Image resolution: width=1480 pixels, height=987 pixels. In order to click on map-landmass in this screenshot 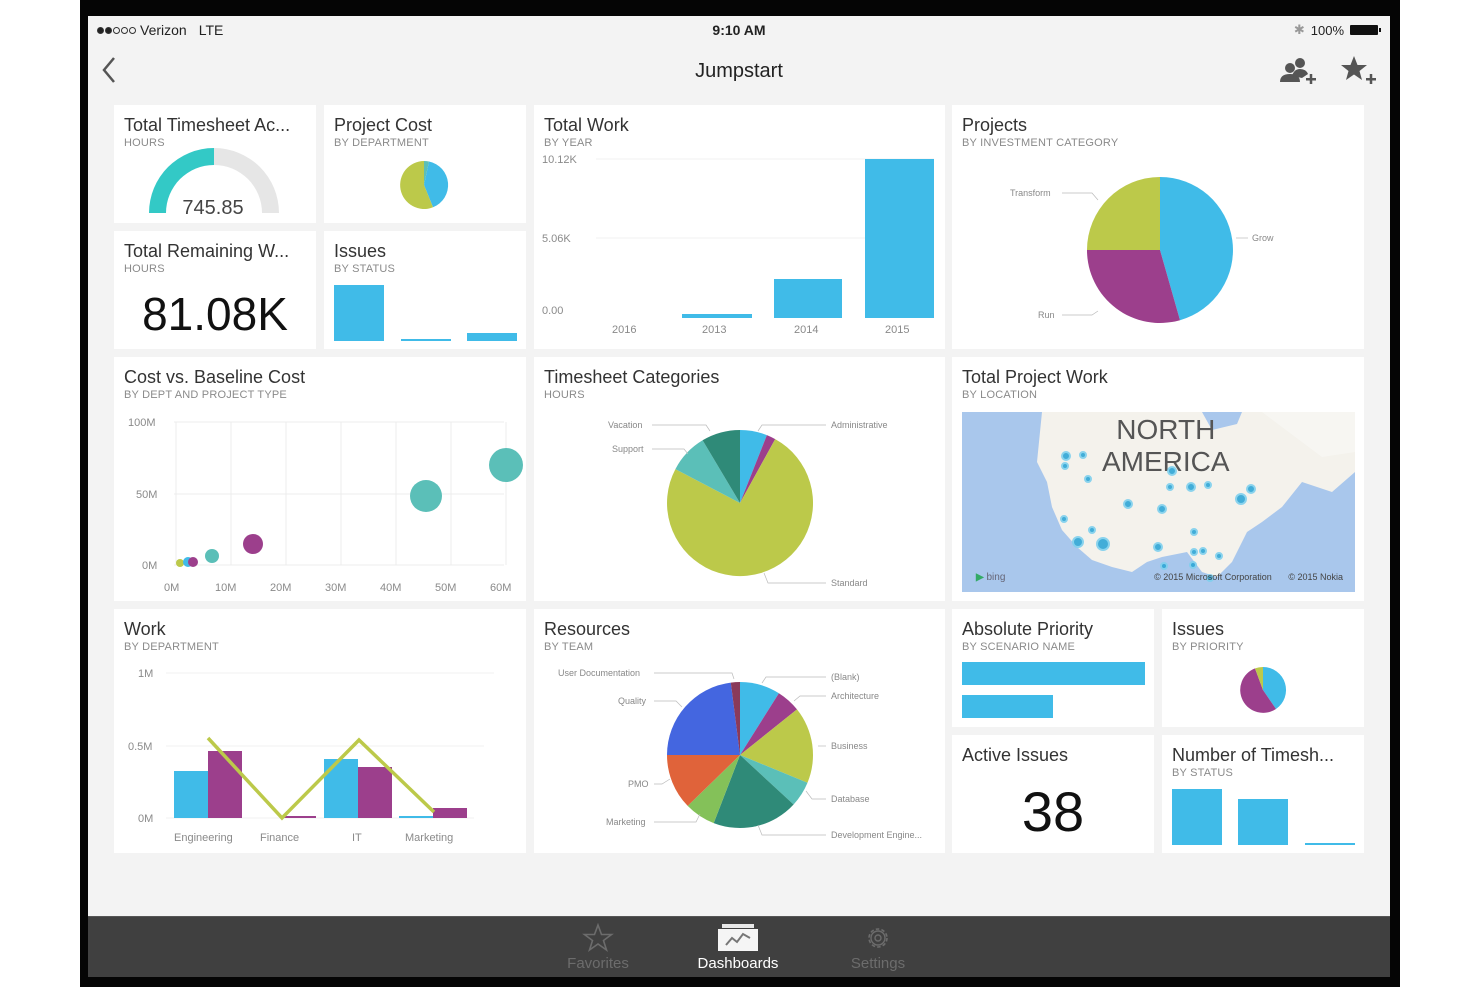, I will do `click(1196, 494)`.